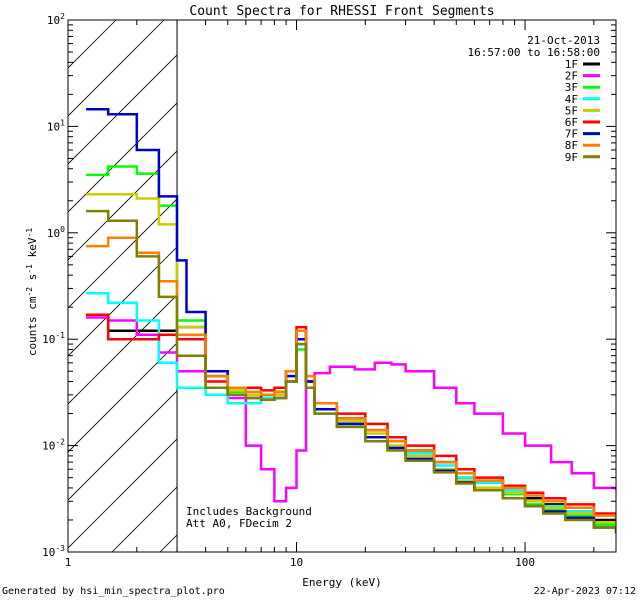 This screenshot has width=640, height=600. I want to click on footer-generated-by: Generated by hsi_min_spectra_plot.pro, so click(113, 591).